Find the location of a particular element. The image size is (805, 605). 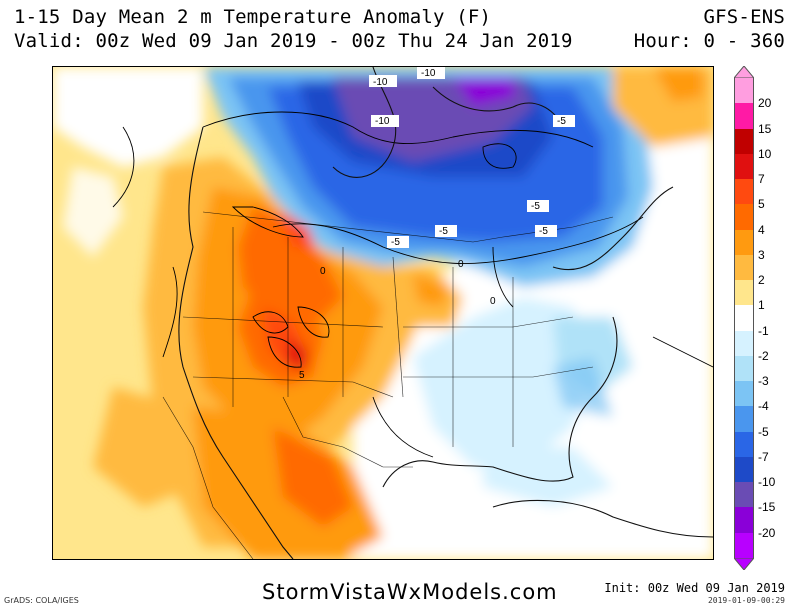

colorbar-top-arrow is located at coordinates (744, 72).